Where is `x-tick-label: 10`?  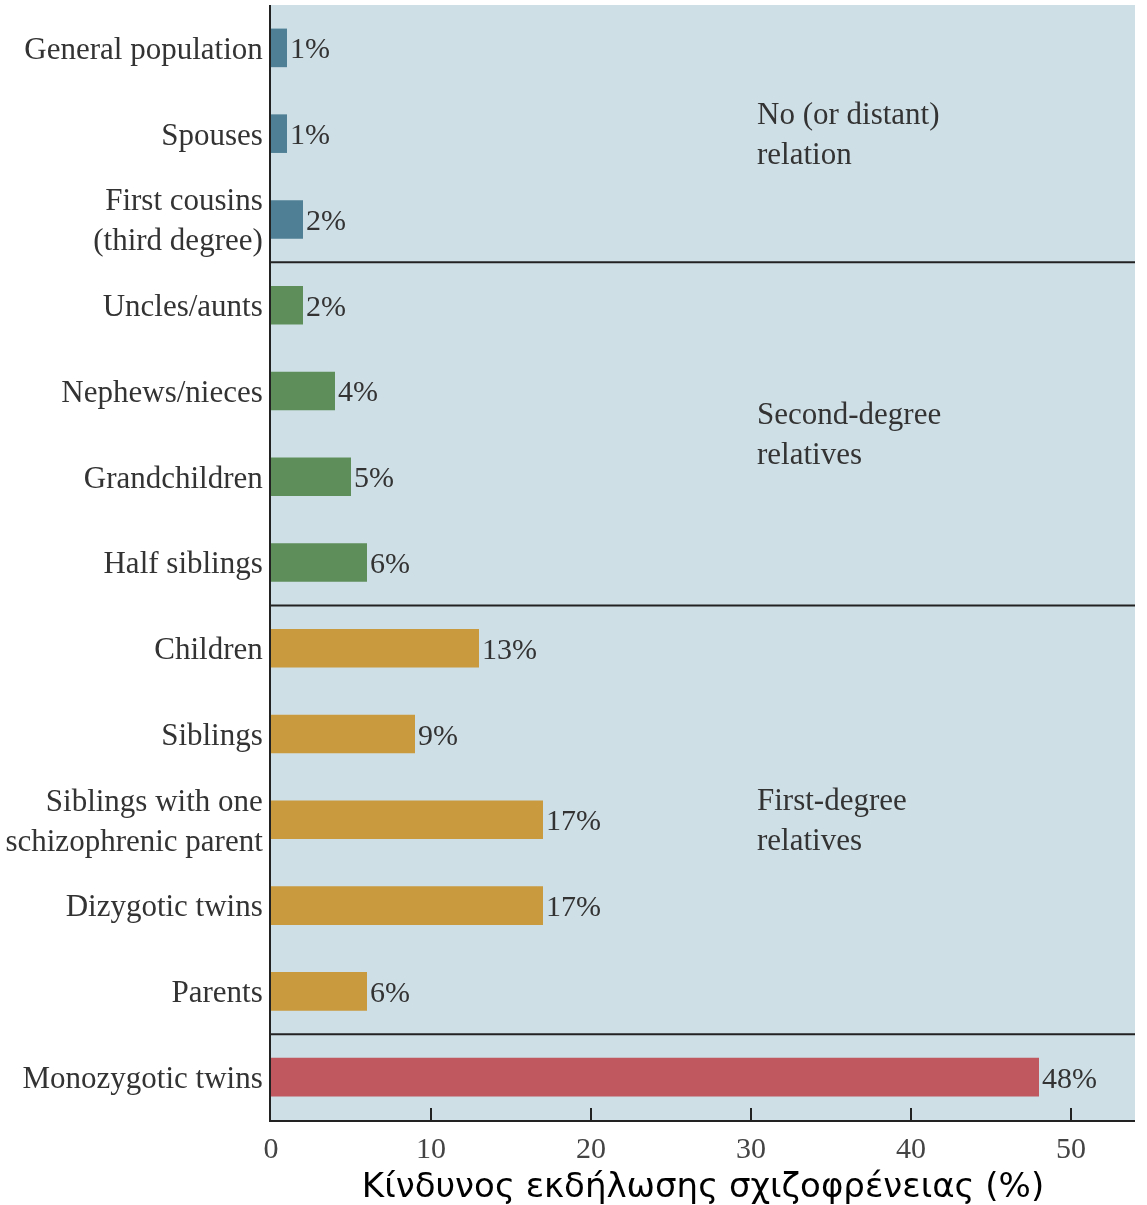 x-tick-label: 10 is located at coordinates (431, 1147).